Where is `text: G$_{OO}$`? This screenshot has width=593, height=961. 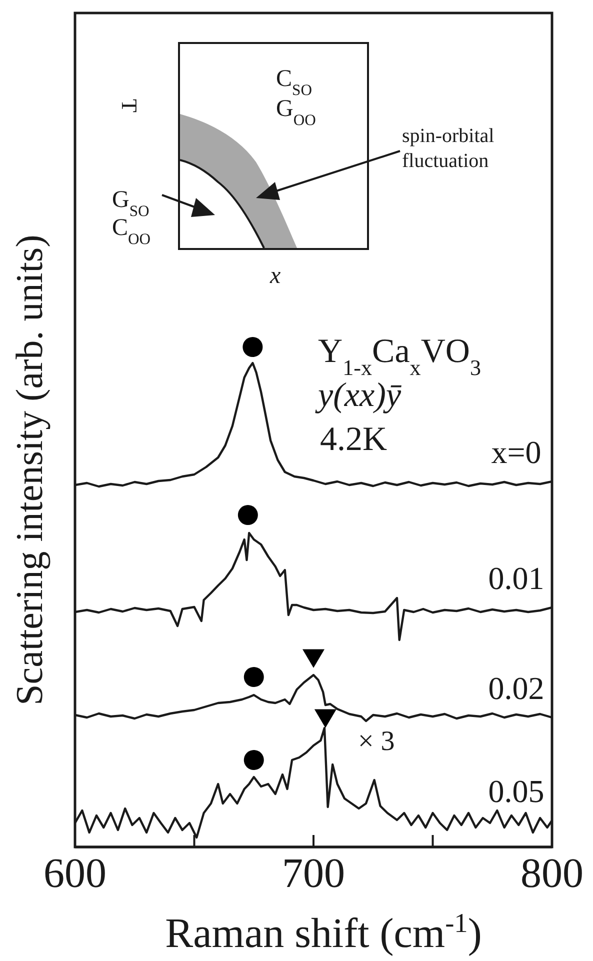 text: G$_{OO}$ is located at coordinates (296, 112).